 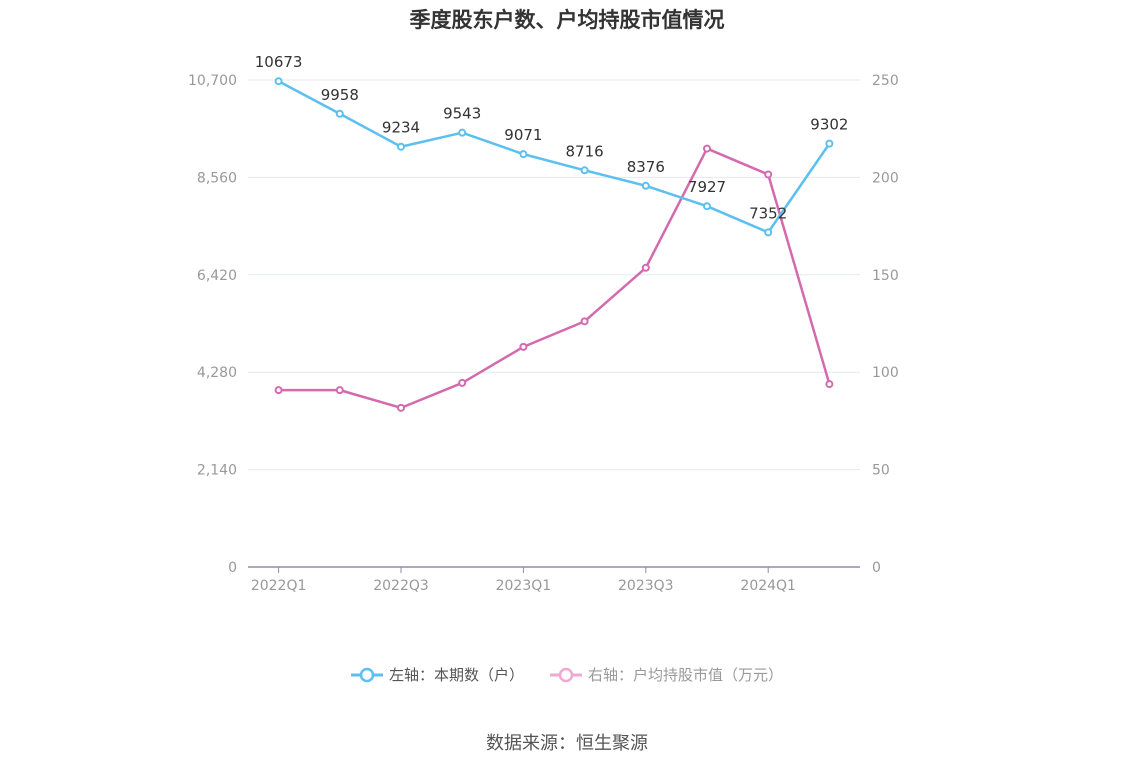 What do you see at coordinates (524, 586) in the screenshot?
I see `x-axis-tick-label: 2023Q1` at bounding box center [524, 586].